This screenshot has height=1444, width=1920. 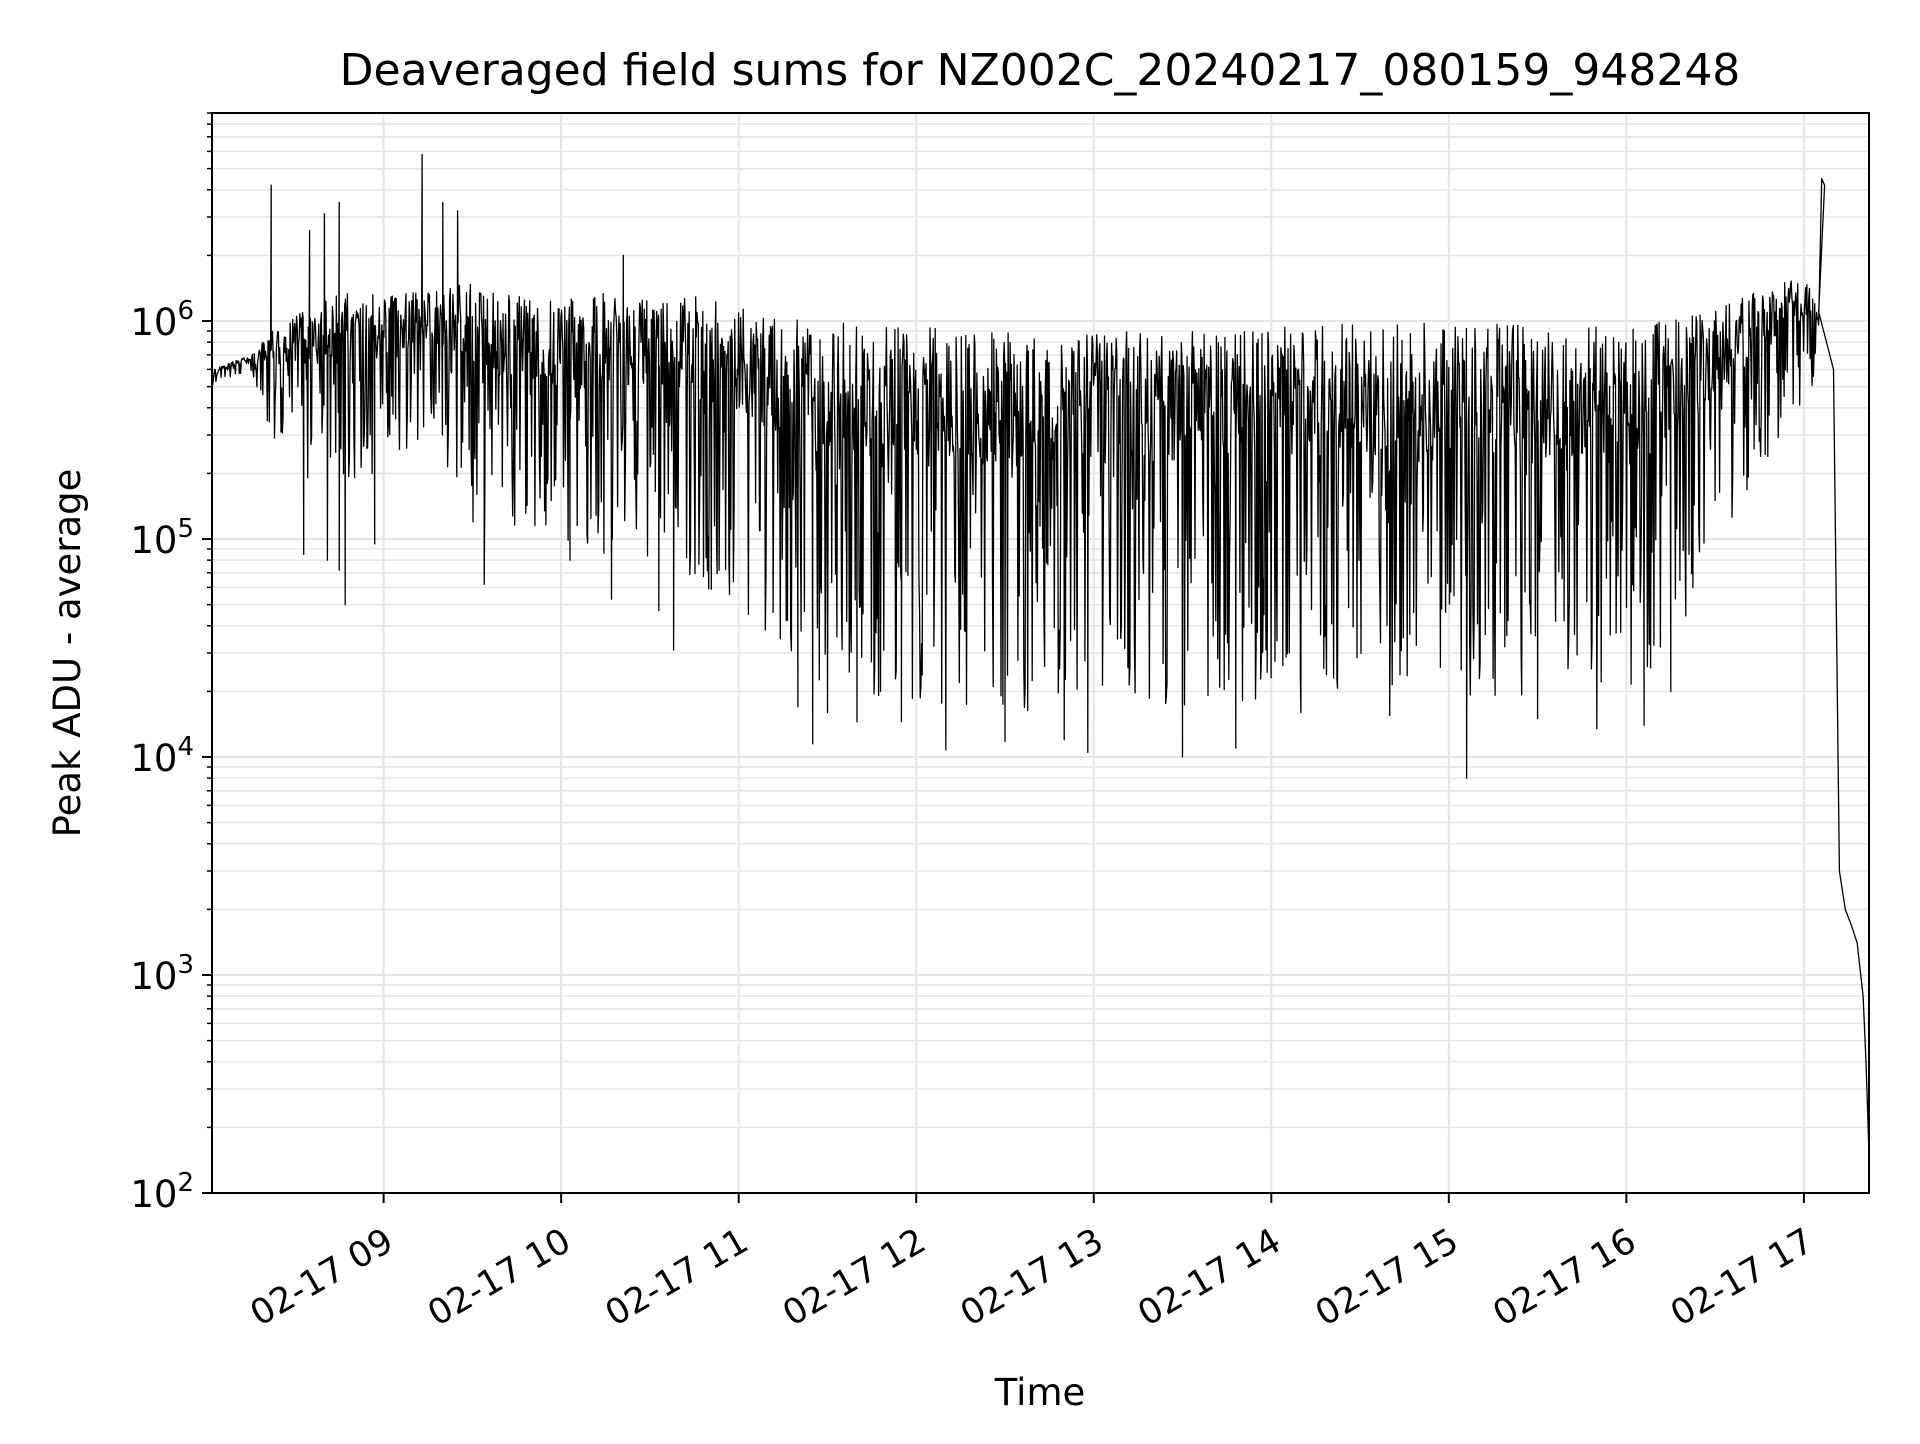 I want to click on y-tick-label: 104, so click(x=162, y=756).